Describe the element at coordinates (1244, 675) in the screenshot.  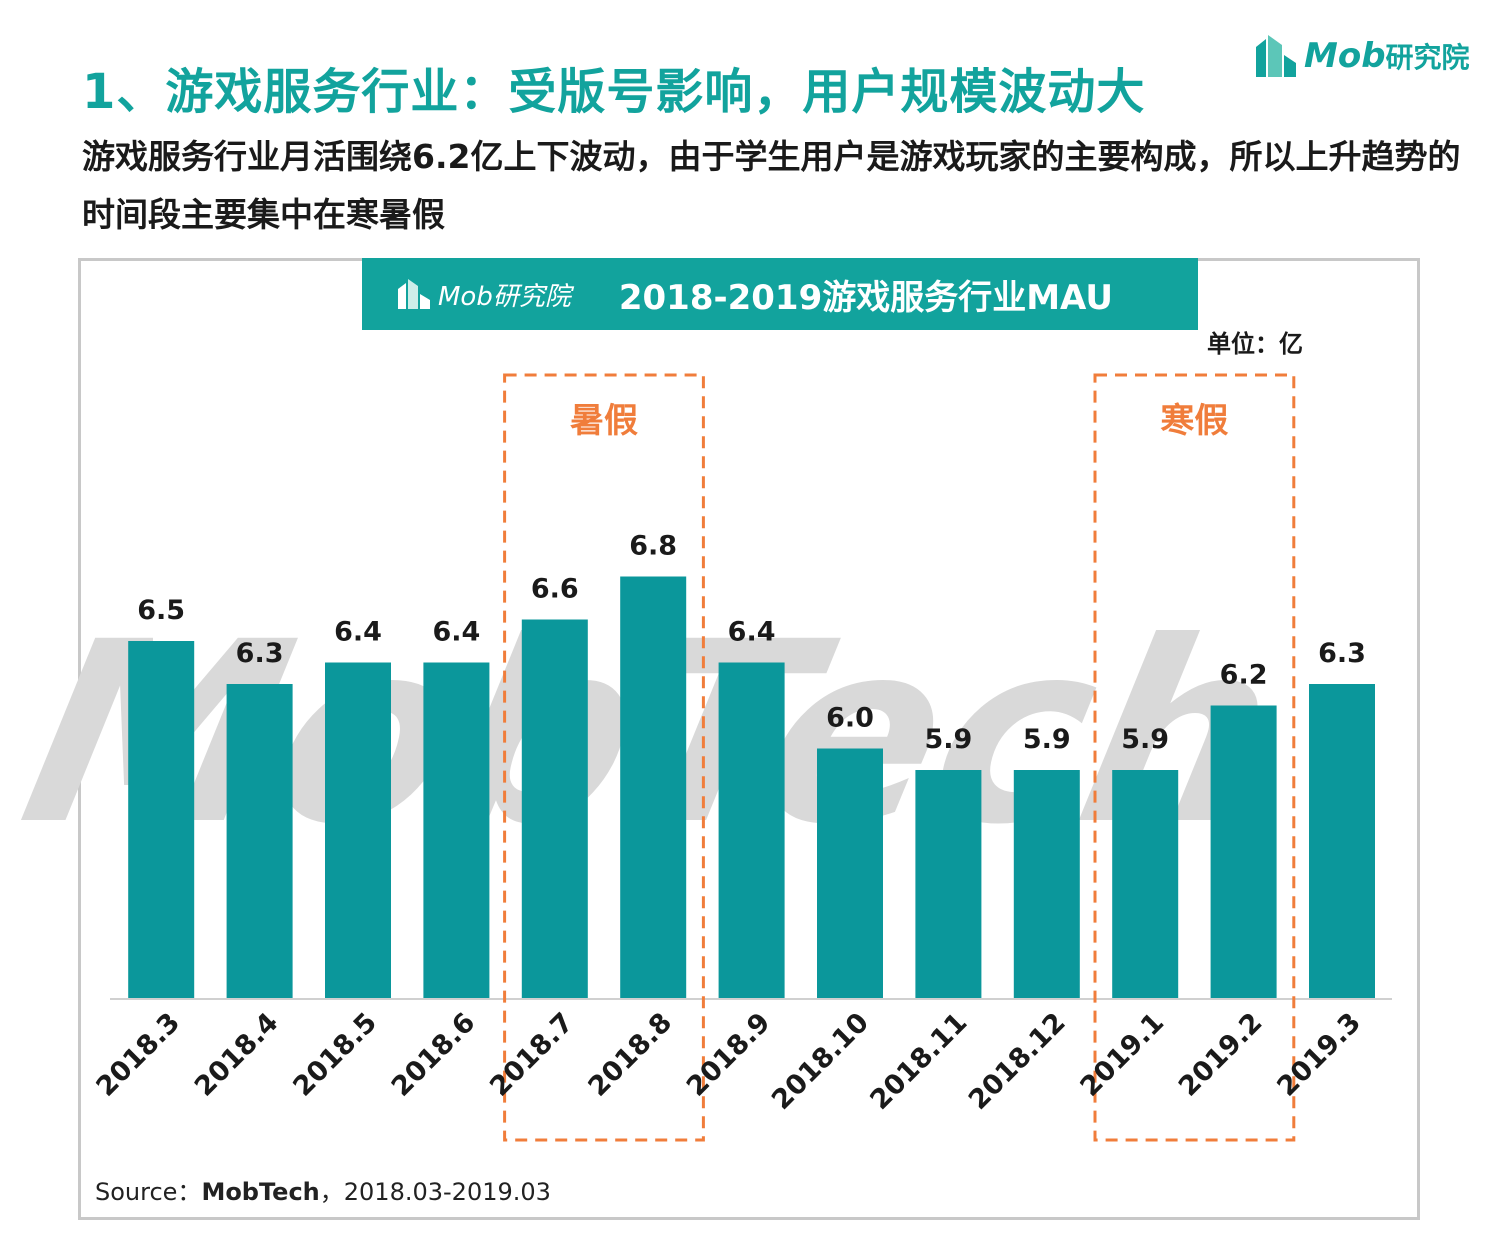
I see `data-label: 6.2` at that location.